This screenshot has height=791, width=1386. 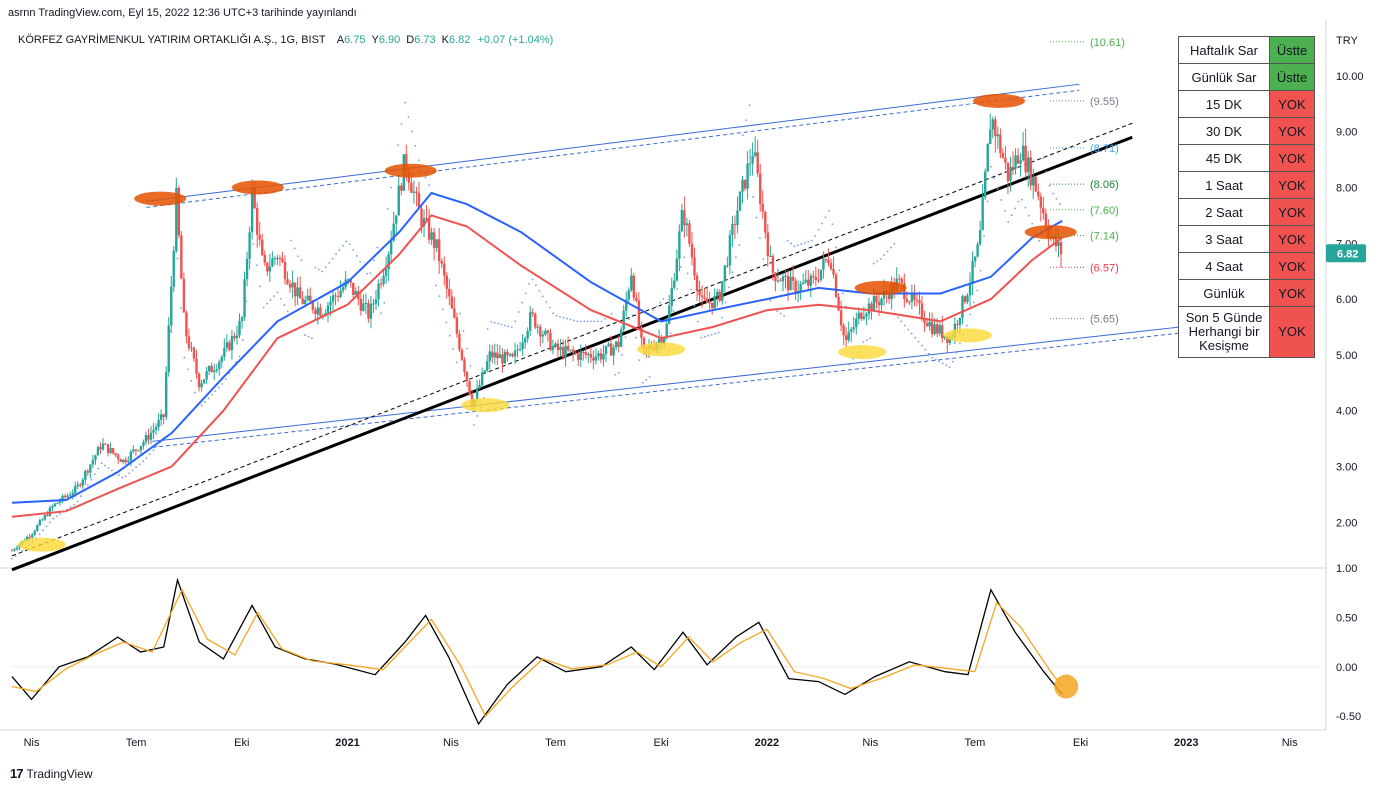 I want to click on time-tick: Tem, so click(x=136, y=743).